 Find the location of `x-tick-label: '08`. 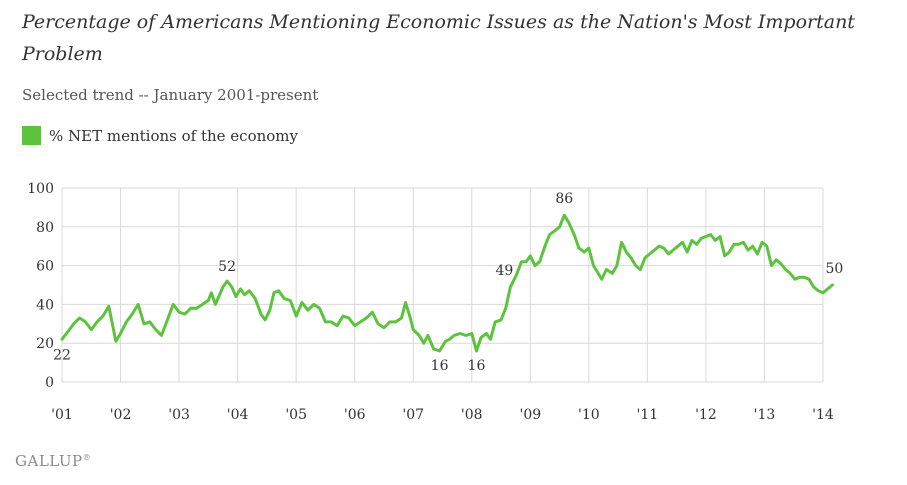

x-tick-label: '08 is located at coordinates (472, 415).